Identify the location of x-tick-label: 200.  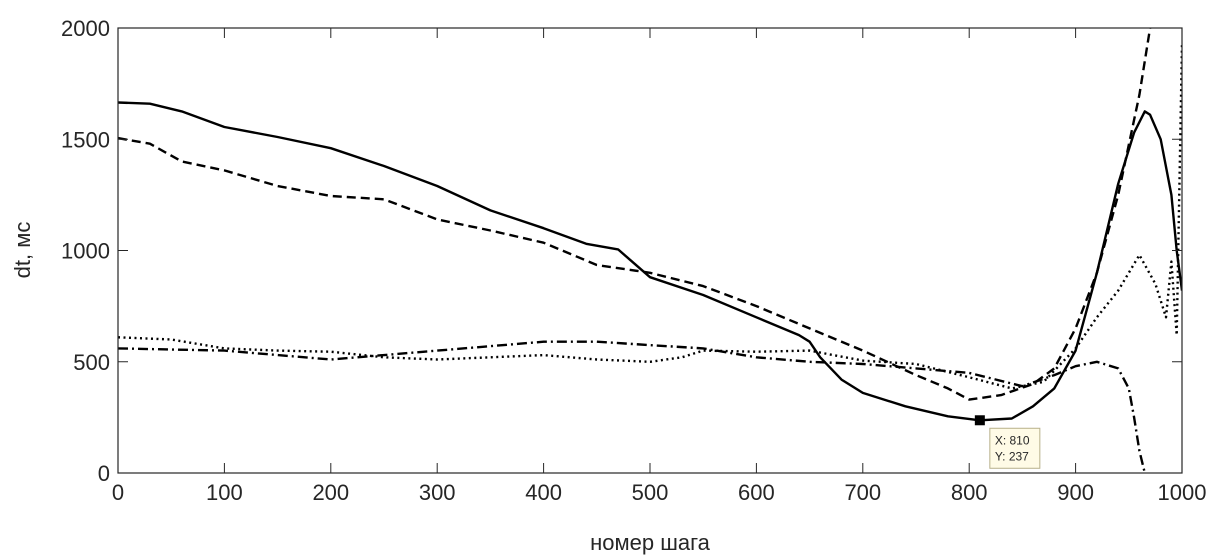
(330, 492).